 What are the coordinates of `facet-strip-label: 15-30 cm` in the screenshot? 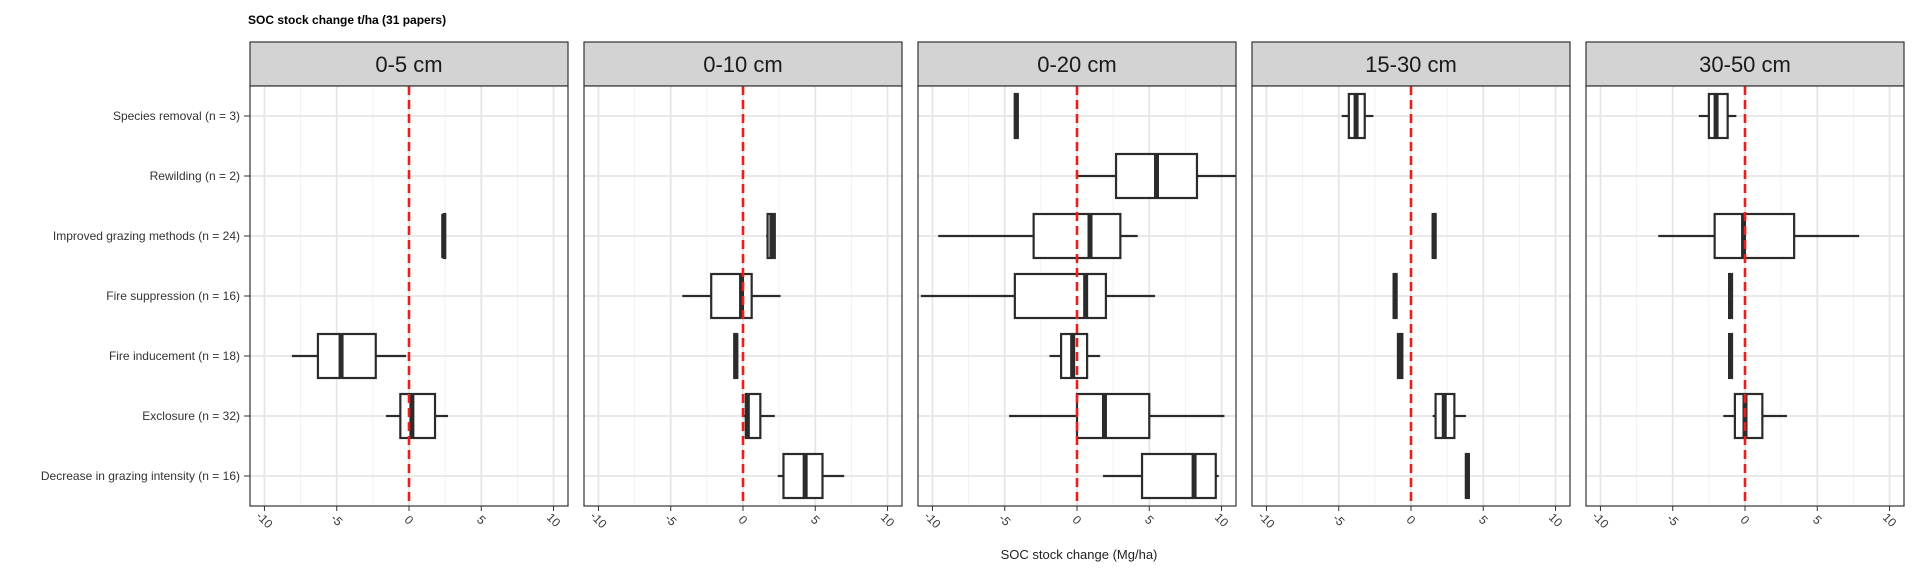 It's located at (1411, 64).